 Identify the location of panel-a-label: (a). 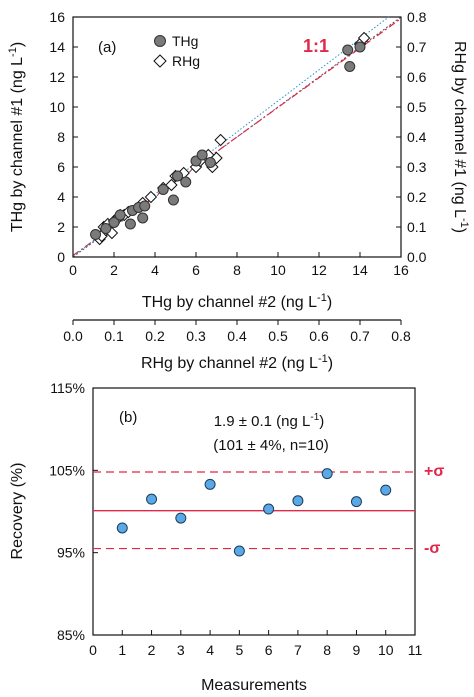
(107, 47).